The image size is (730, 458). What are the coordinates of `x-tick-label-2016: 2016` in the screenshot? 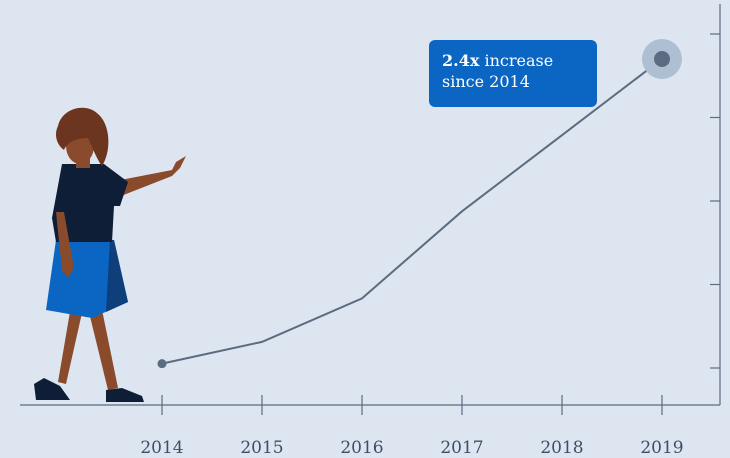 It's located at (361, 448).